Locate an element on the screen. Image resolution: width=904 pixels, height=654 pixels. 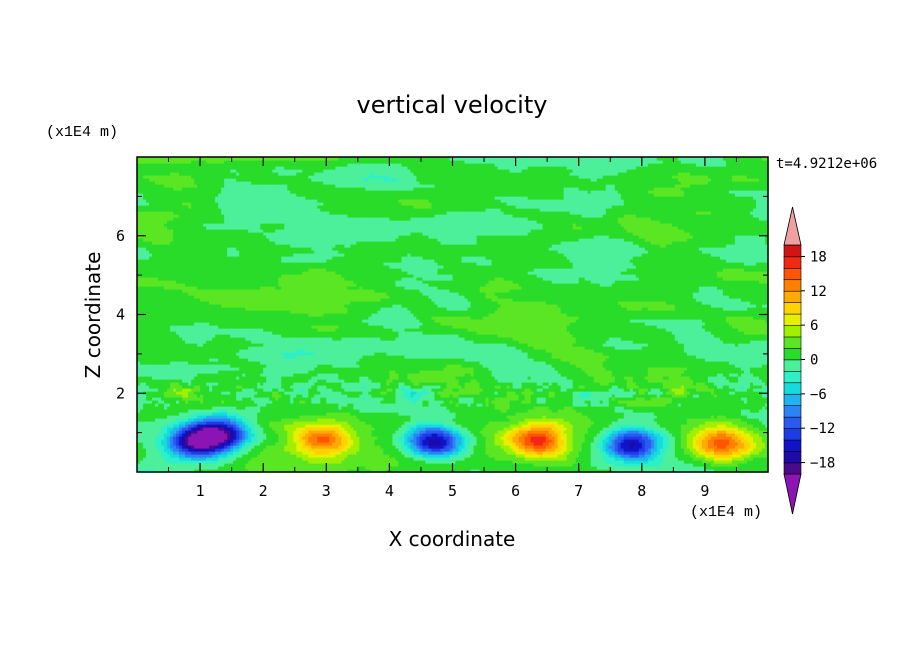
chart-title: vertical velocity is located at coordinates (452, 105).